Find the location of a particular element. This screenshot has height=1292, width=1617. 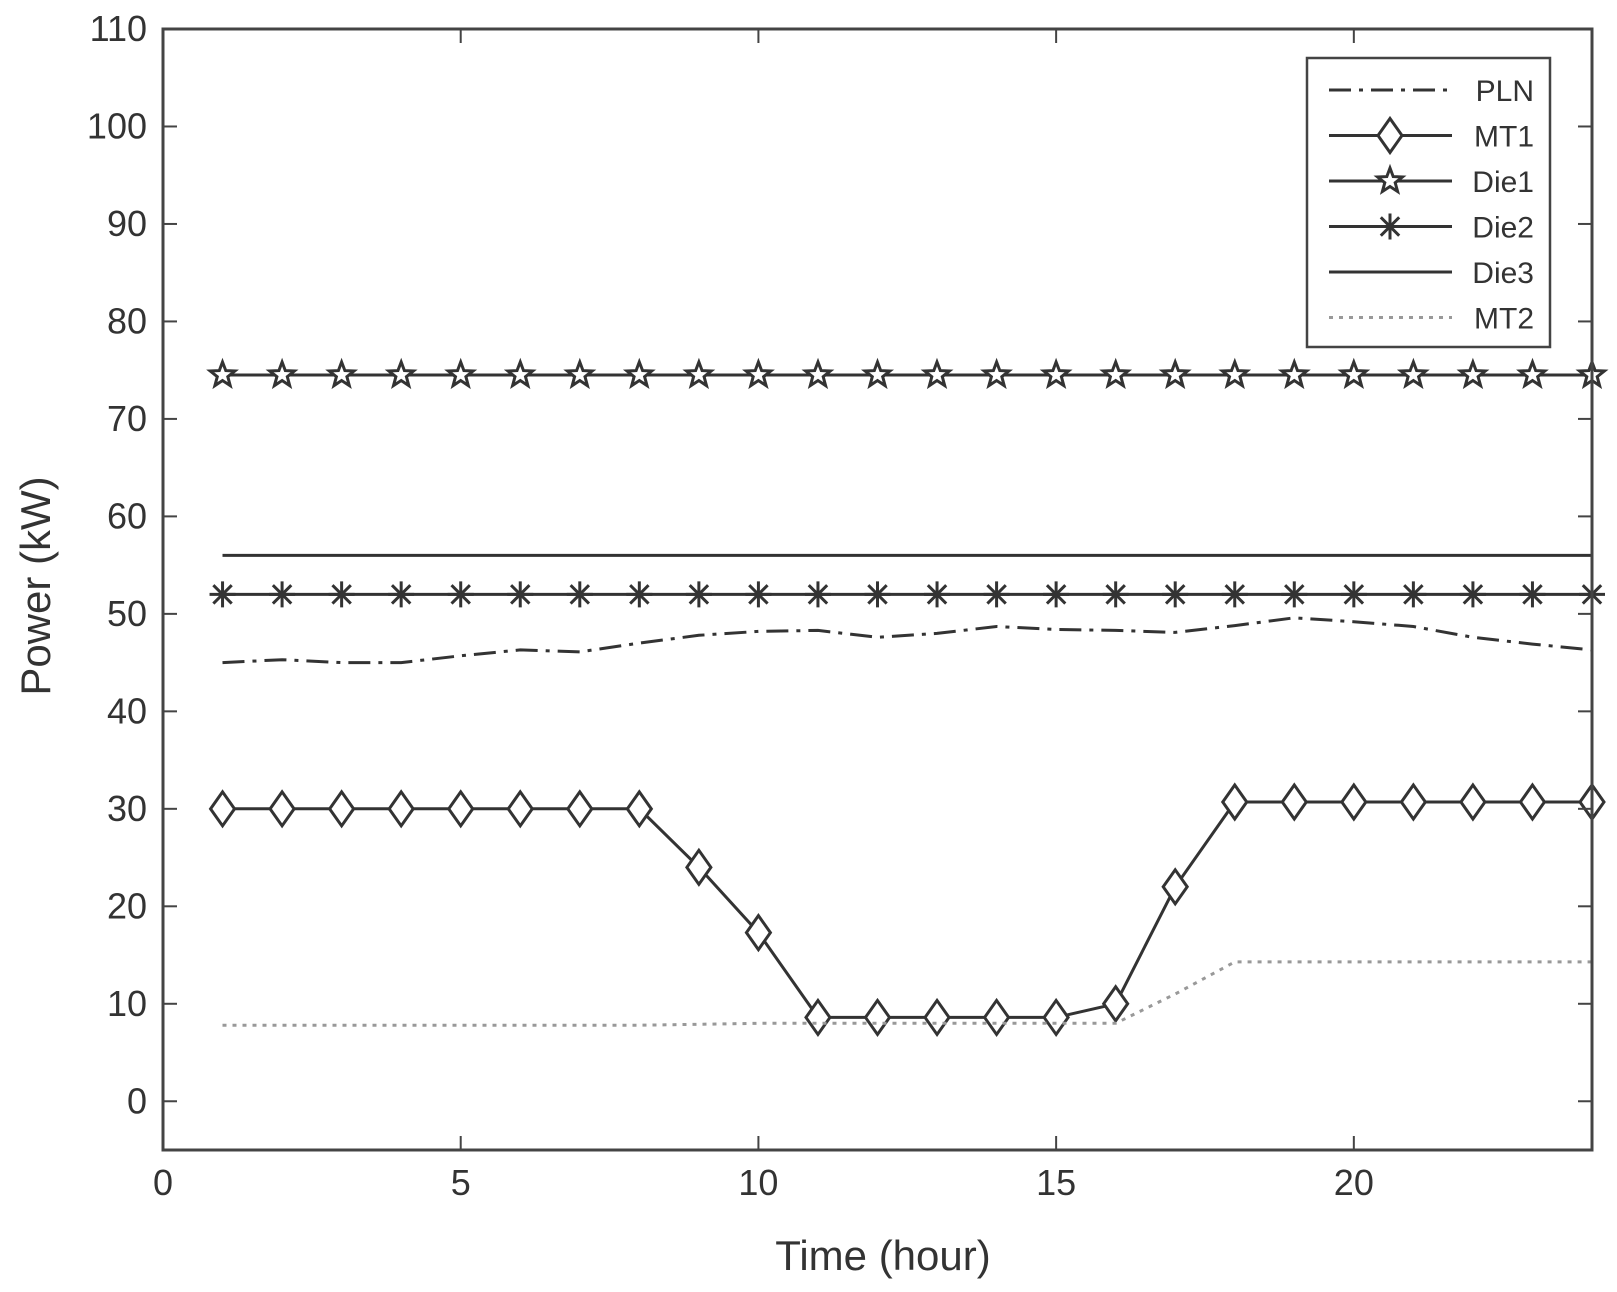

legend-marker-die1 is located at coordinates (1390, 179).